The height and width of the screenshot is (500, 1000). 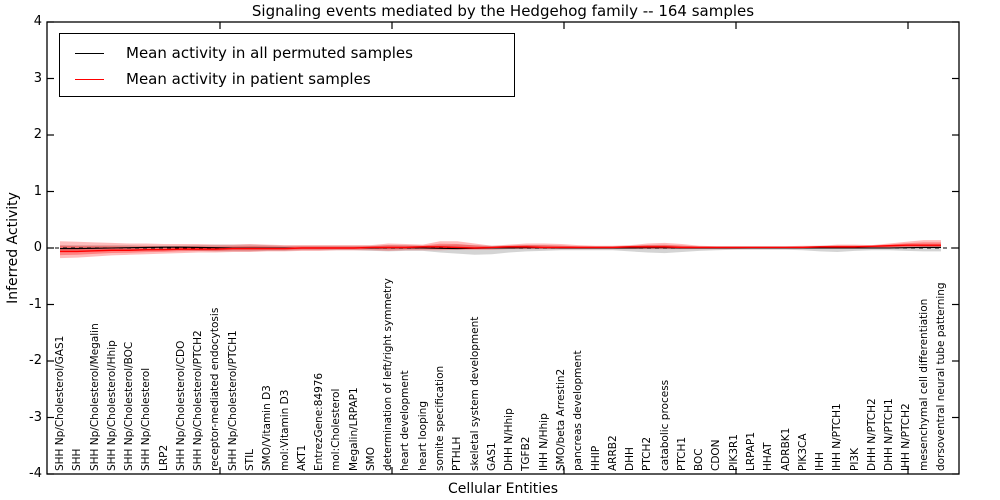 I want to click on x-tick-label: LRPAP1, so click(x=750, y=451).